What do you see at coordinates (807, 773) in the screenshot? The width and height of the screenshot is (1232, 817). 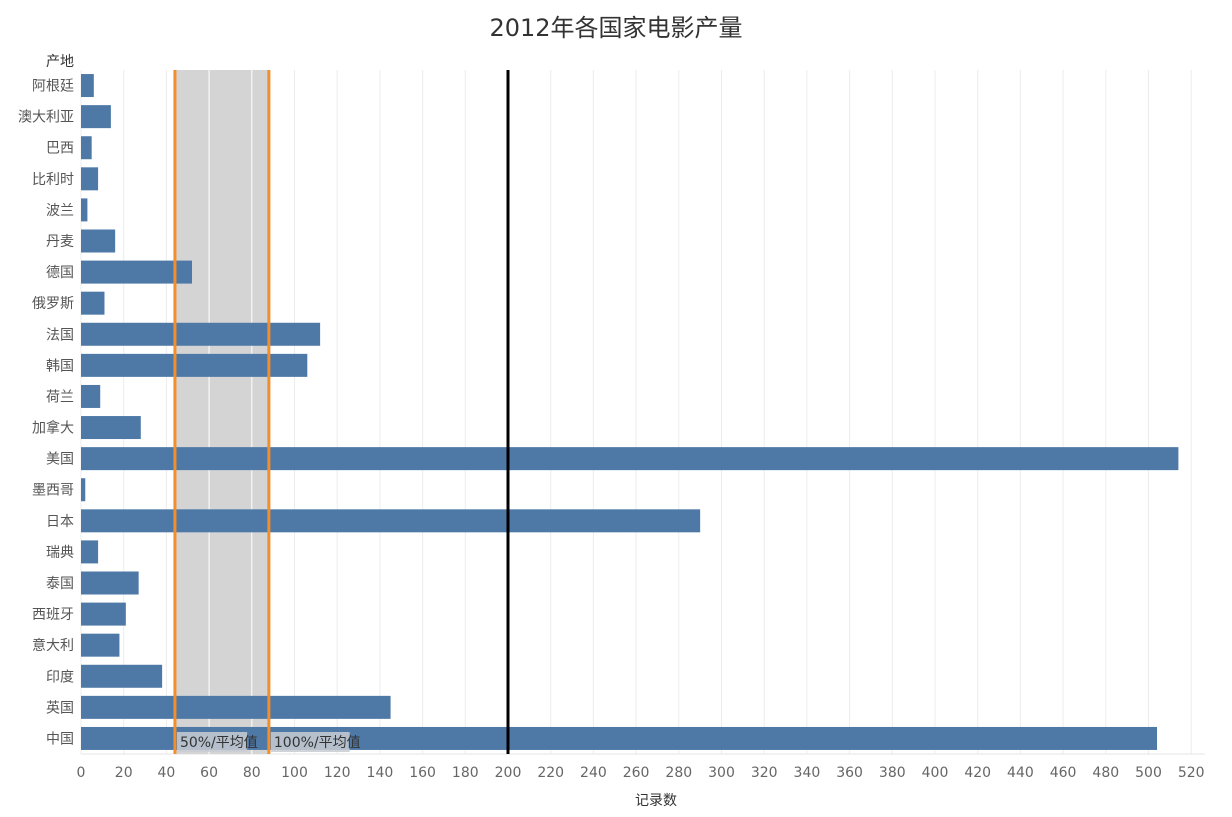 I see `x-tick-label: 340` at bounding box center [807, 773].